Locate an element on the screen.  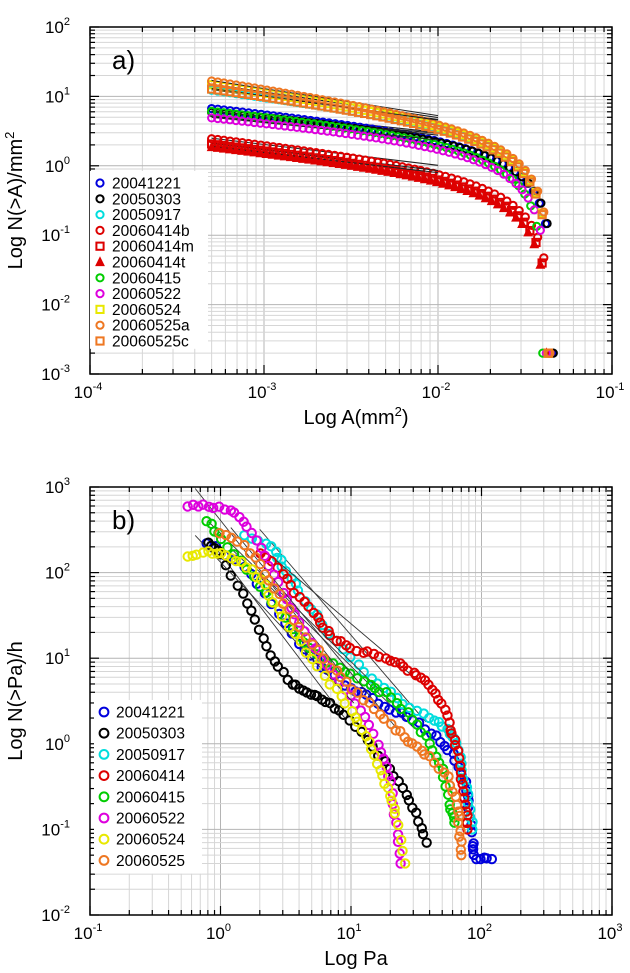
legend-label: 20050303 is located at coordinates (150, 734).